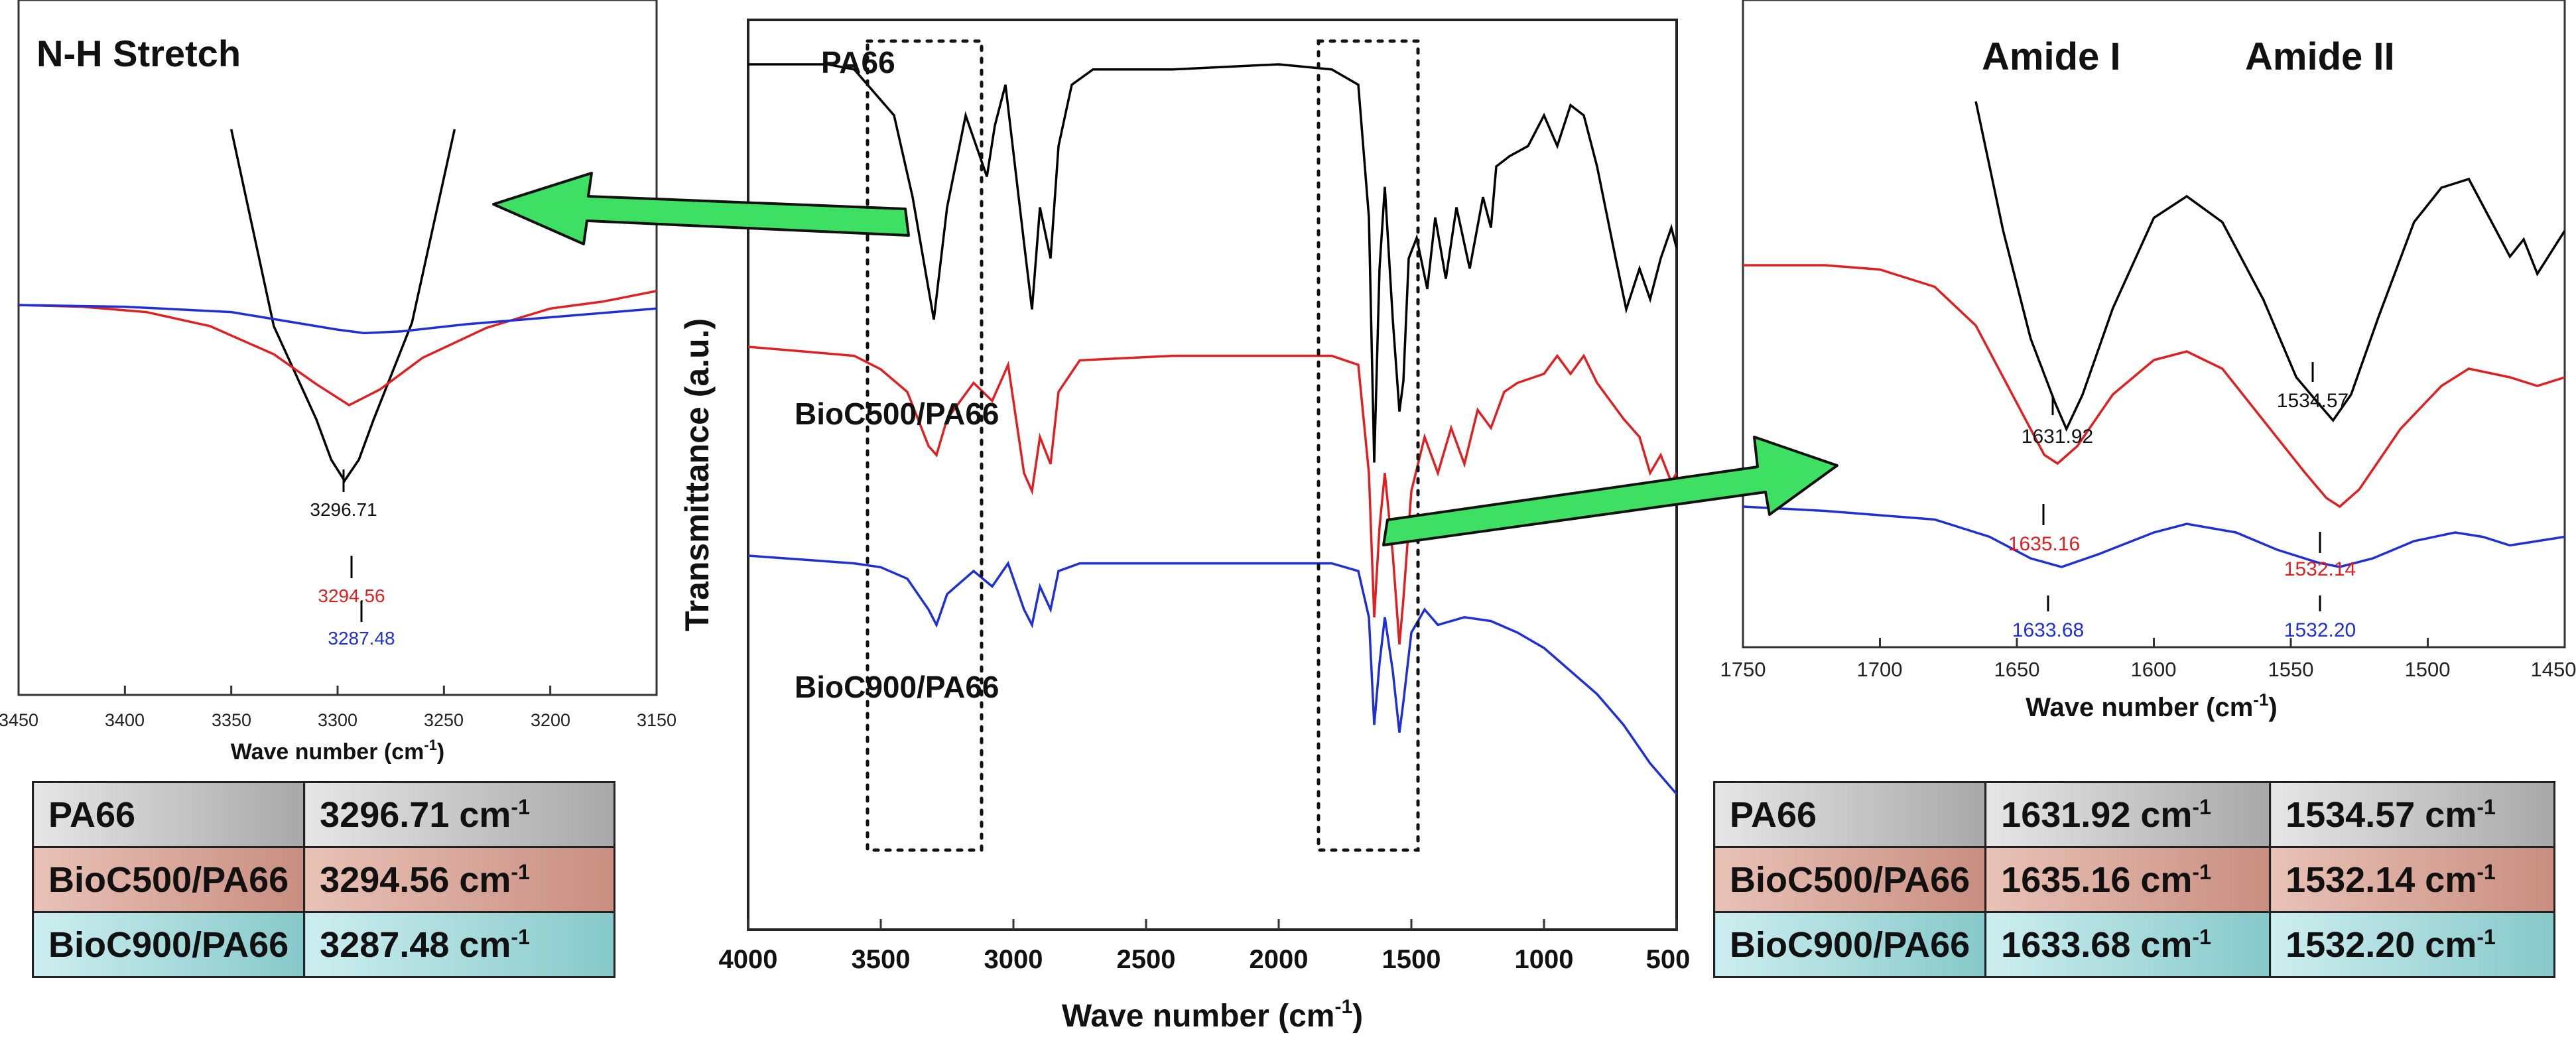 The image size is (2576, 1053). What do you see at coordinates (2017, 670) in the screenshot?
I see `right-x-tick-label: 1650` at bounding box center [2017, 670].